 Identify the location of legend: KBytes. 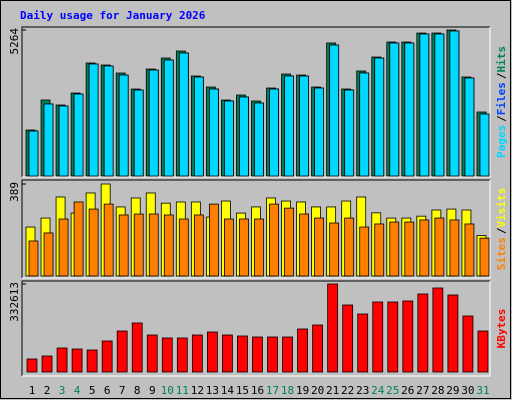
(501, 329).